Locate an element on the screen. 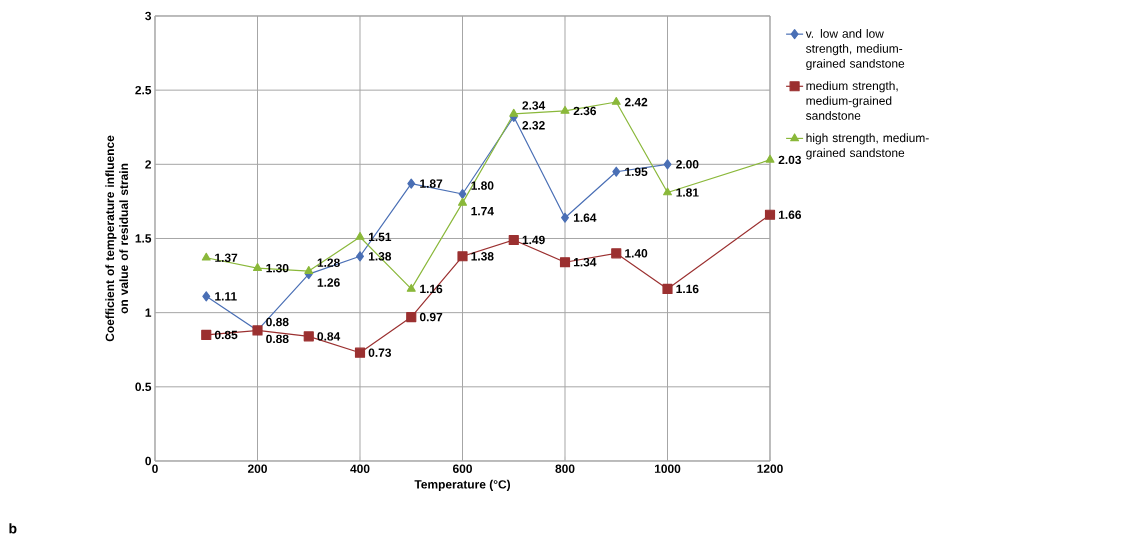  data-label: 2.00 is located at coordinates (687, 164).